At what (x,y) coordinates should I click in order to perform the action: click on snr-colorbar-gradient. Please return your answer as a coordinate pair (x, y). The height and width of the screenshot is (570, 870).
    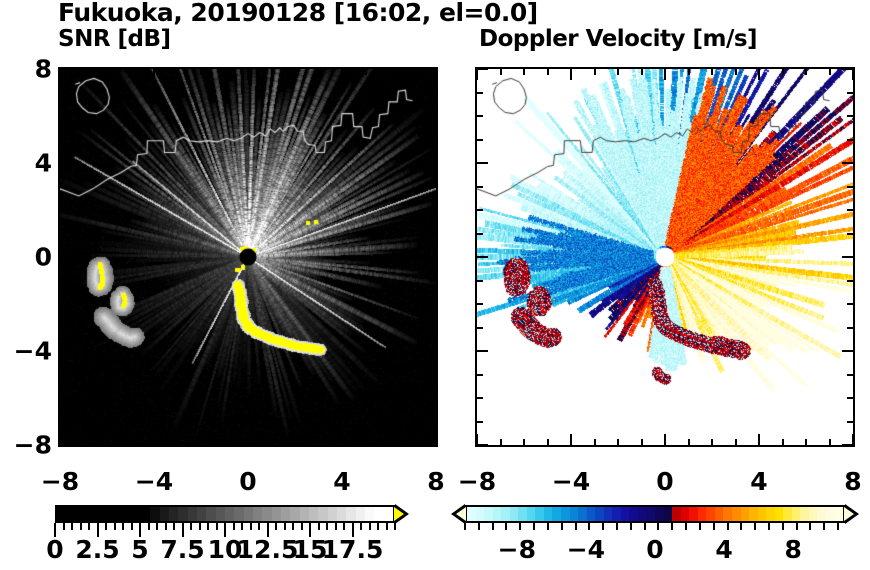
    Looking at the image, I should click on (225, 514).